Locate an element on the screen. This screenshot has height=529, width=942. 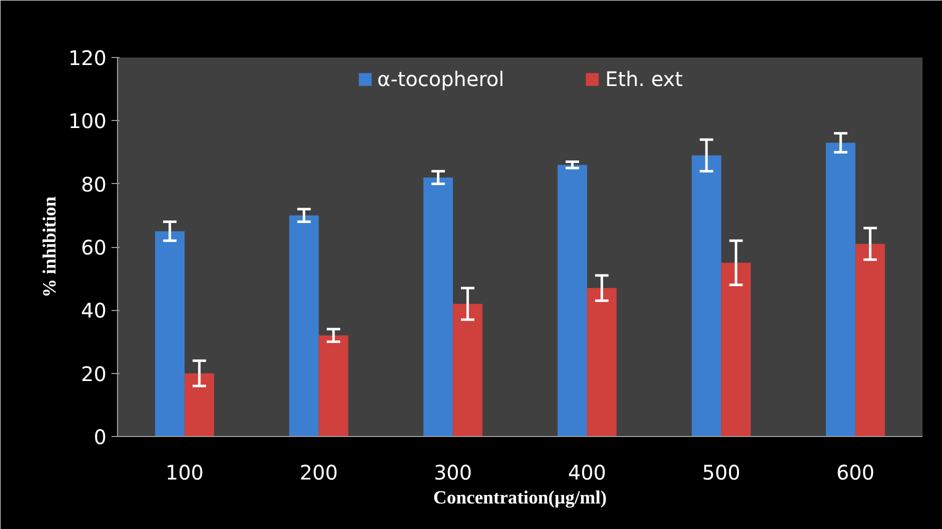
y-tick-label: 100 is located at coordinates (87, 121).